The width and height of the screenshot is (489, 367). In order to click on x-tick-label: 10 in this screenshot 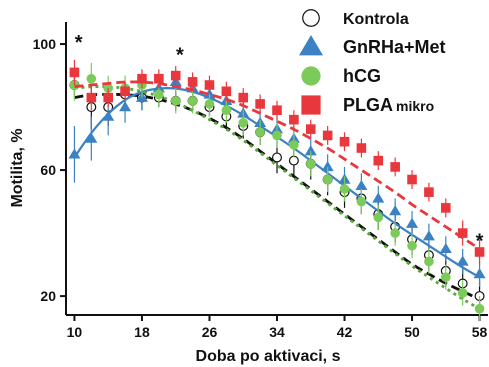, I will do `click(75, 332)`.